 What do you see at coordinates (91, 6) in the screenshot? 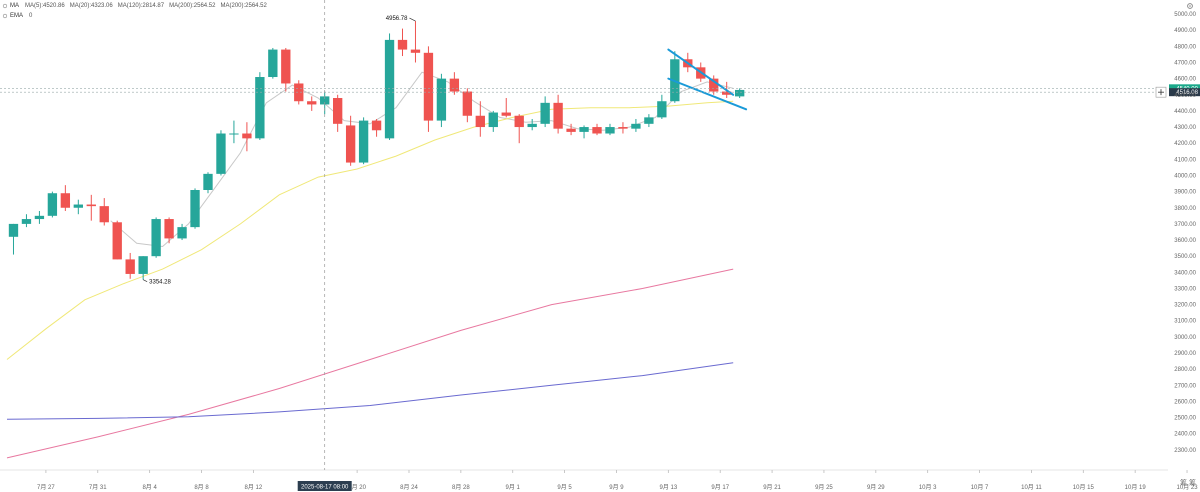
I see `ma20-legend: MA(20):4323.06` at bounding box center [91, 6].